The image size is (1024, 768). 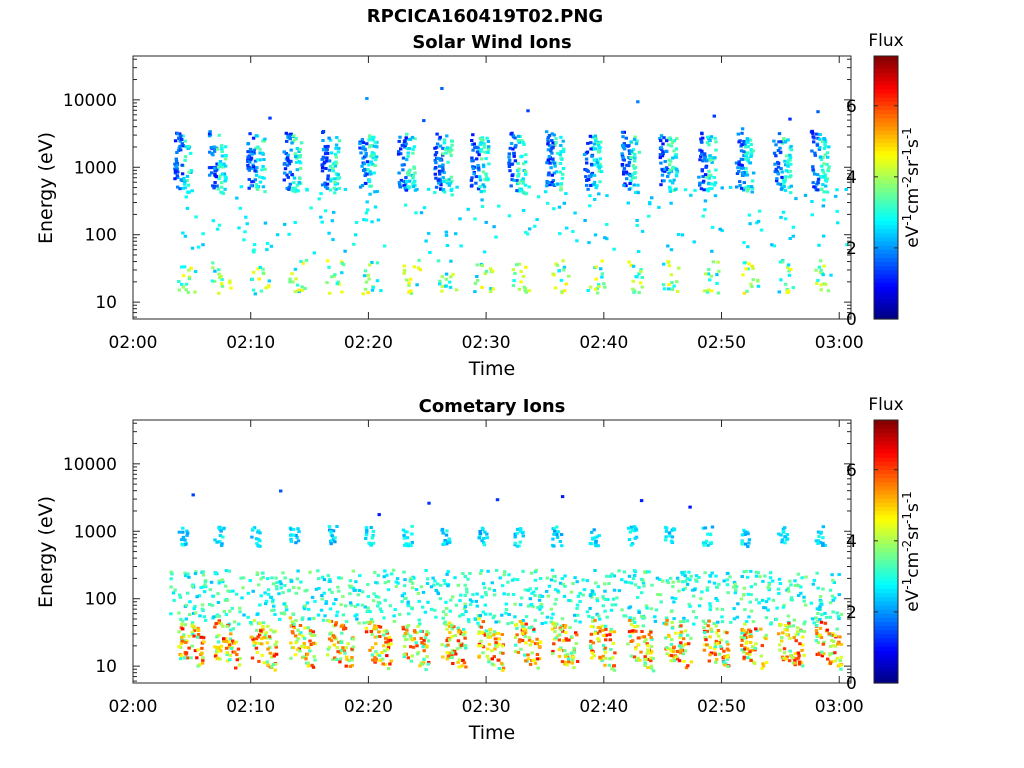 I want to click on colorbar-title: Flux, so click(x=885, y=41).